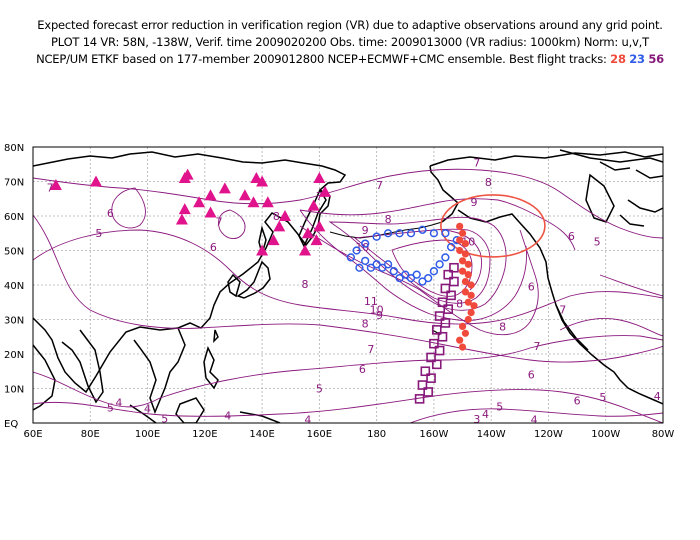 The width and height of the screenshot is (700, 540). What do you see at coordinates (476, 419) in the screenshot?
I see `contour-label: 3` at bounding box center [476, 419].